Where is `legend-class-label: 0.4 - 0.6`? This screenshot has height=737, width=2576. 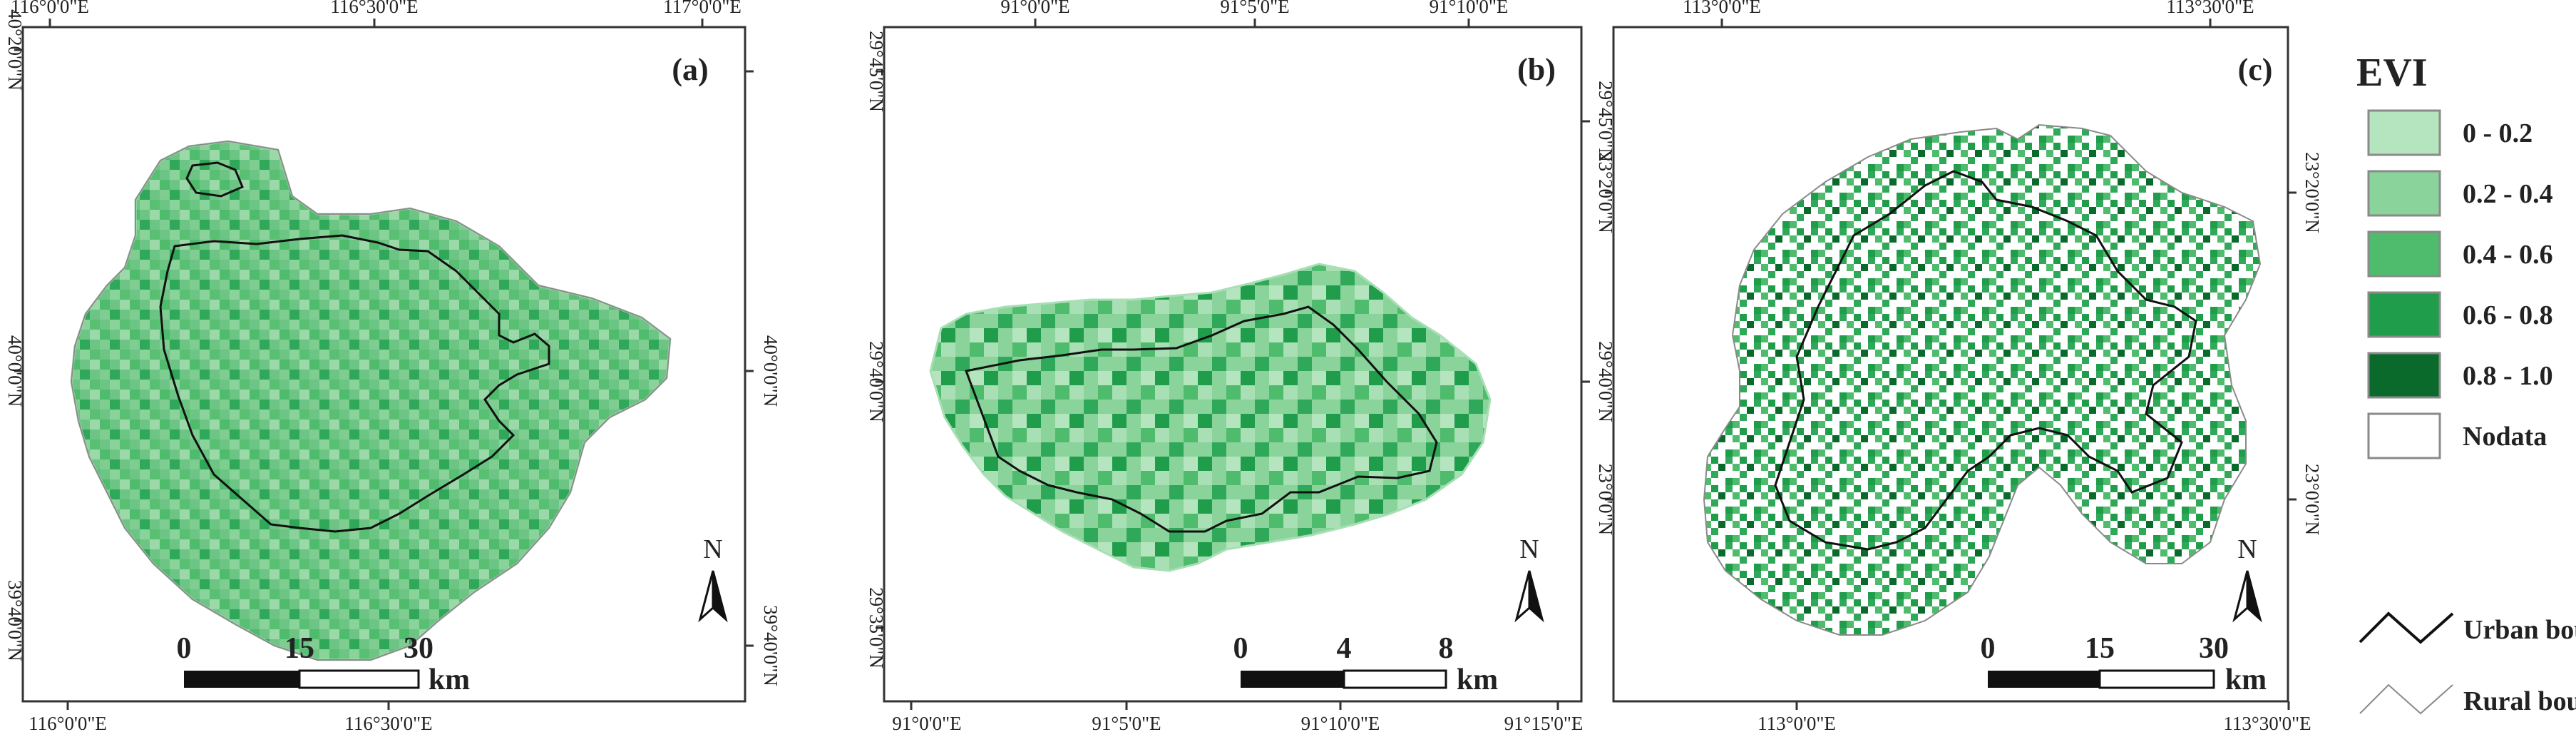
legend-class-label: 0.4 - 0.6 is located at coordinates (2508, 255).